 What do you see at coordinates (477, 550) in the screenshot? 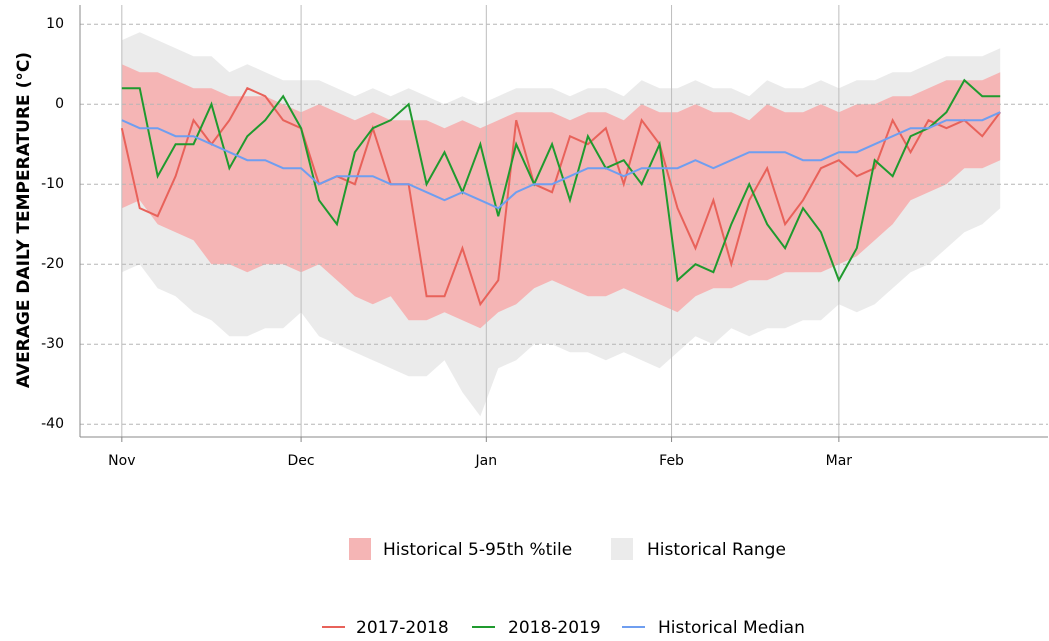
I see `legend-label: Historical 5-95th %tile` at bounding box center [477, 550].